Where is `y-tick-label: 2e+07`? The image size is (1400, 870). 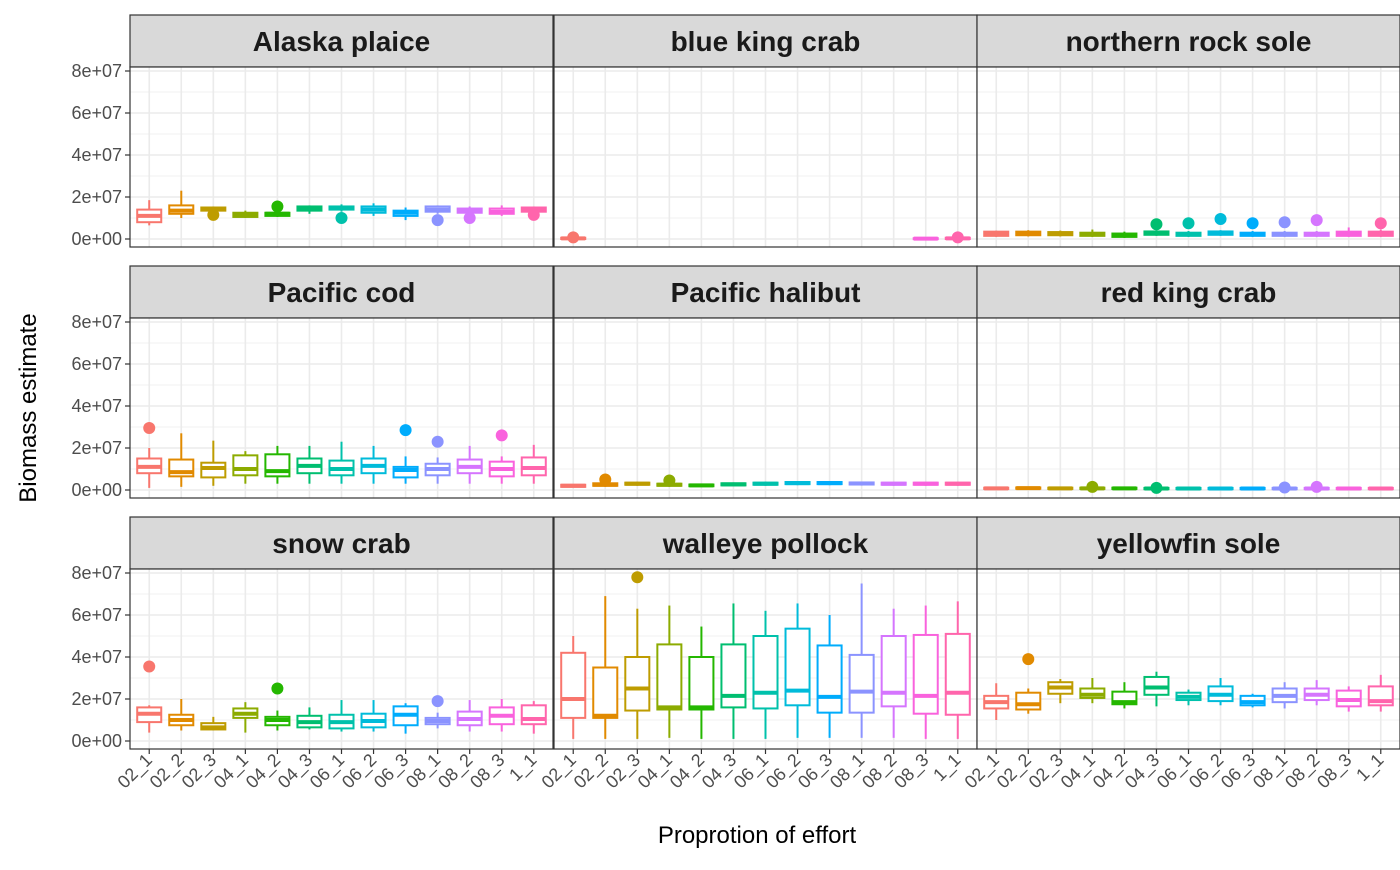
y-tick-label: 2e+07 is located at coordinates (96, 448).